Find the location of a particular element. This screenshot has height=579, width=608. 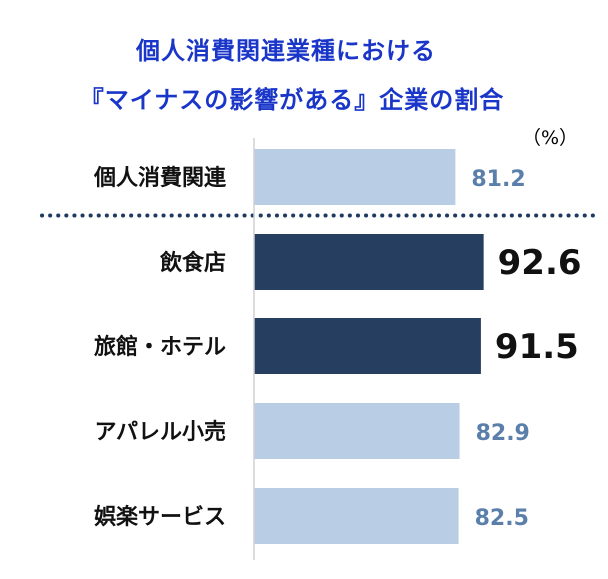

value-label-2: 91.5 is located at coordinates (537, 347).